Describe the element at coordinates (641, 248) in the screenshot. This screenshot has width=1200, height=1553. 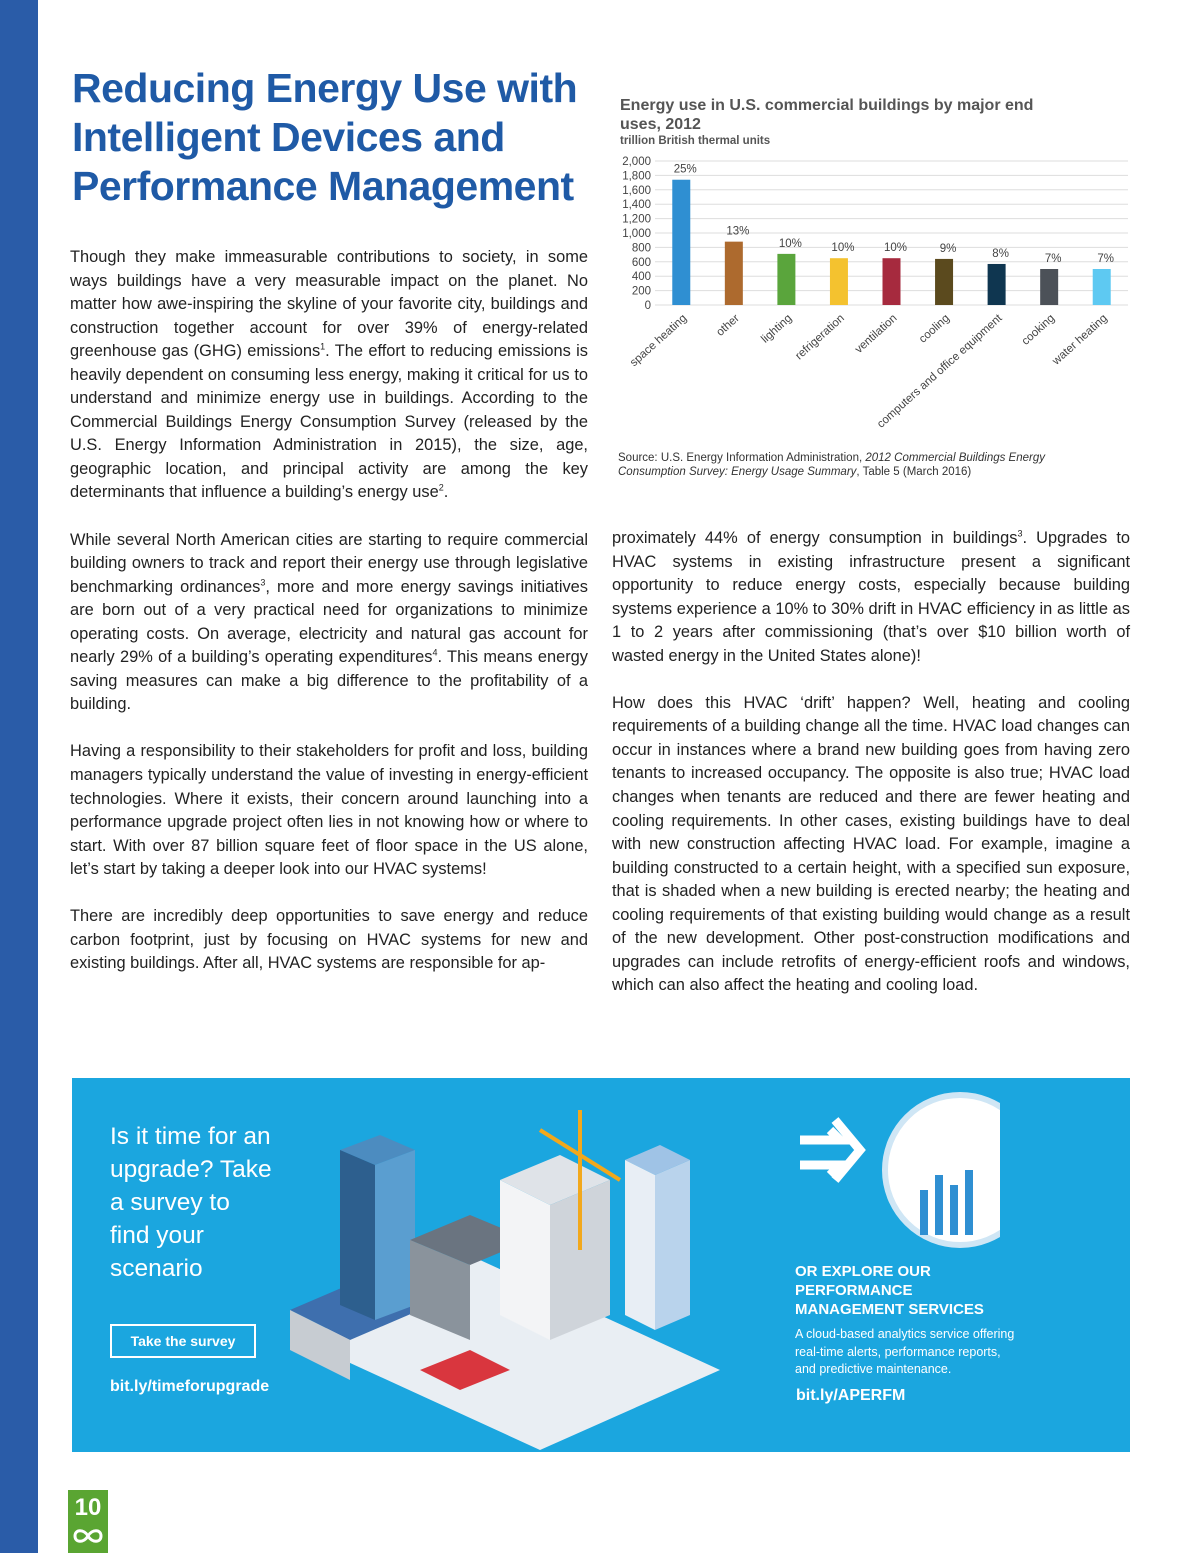
I see `y-tick-label: 800` at that location.